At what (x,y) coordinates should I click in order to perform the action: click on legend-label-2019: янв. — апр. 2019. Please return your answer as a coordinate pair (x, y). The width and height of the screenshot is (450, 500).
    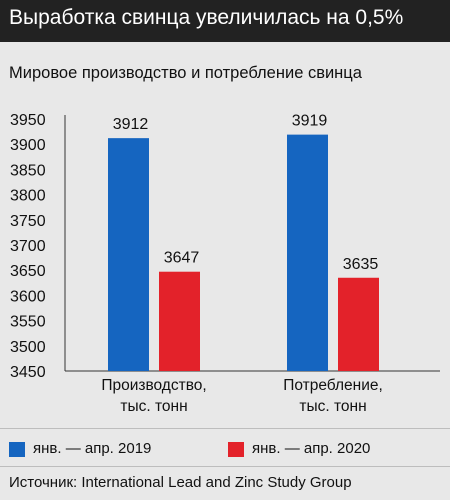
    Looking at the image, I should click on (92, 448).